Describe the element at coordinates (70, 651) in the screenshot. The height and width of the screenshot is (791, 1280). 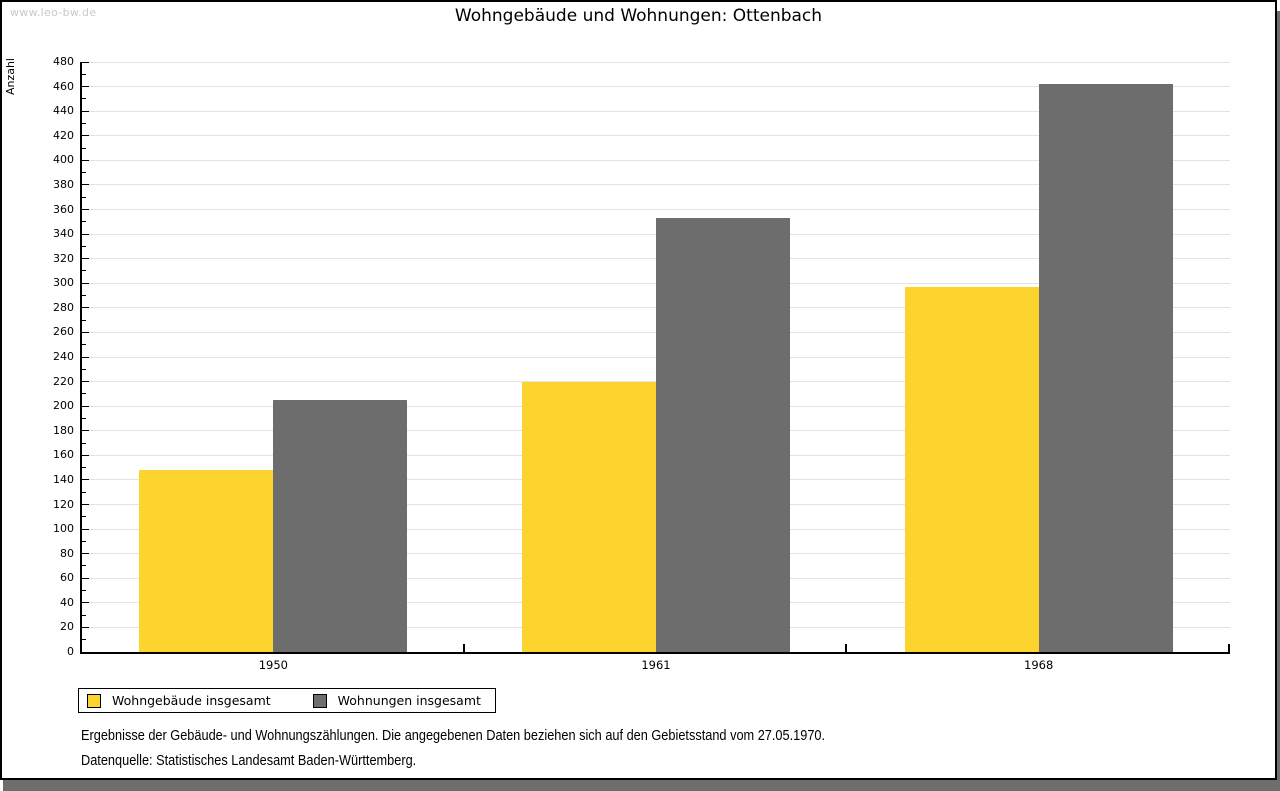
I see `y-tick-label: 0` at that location.